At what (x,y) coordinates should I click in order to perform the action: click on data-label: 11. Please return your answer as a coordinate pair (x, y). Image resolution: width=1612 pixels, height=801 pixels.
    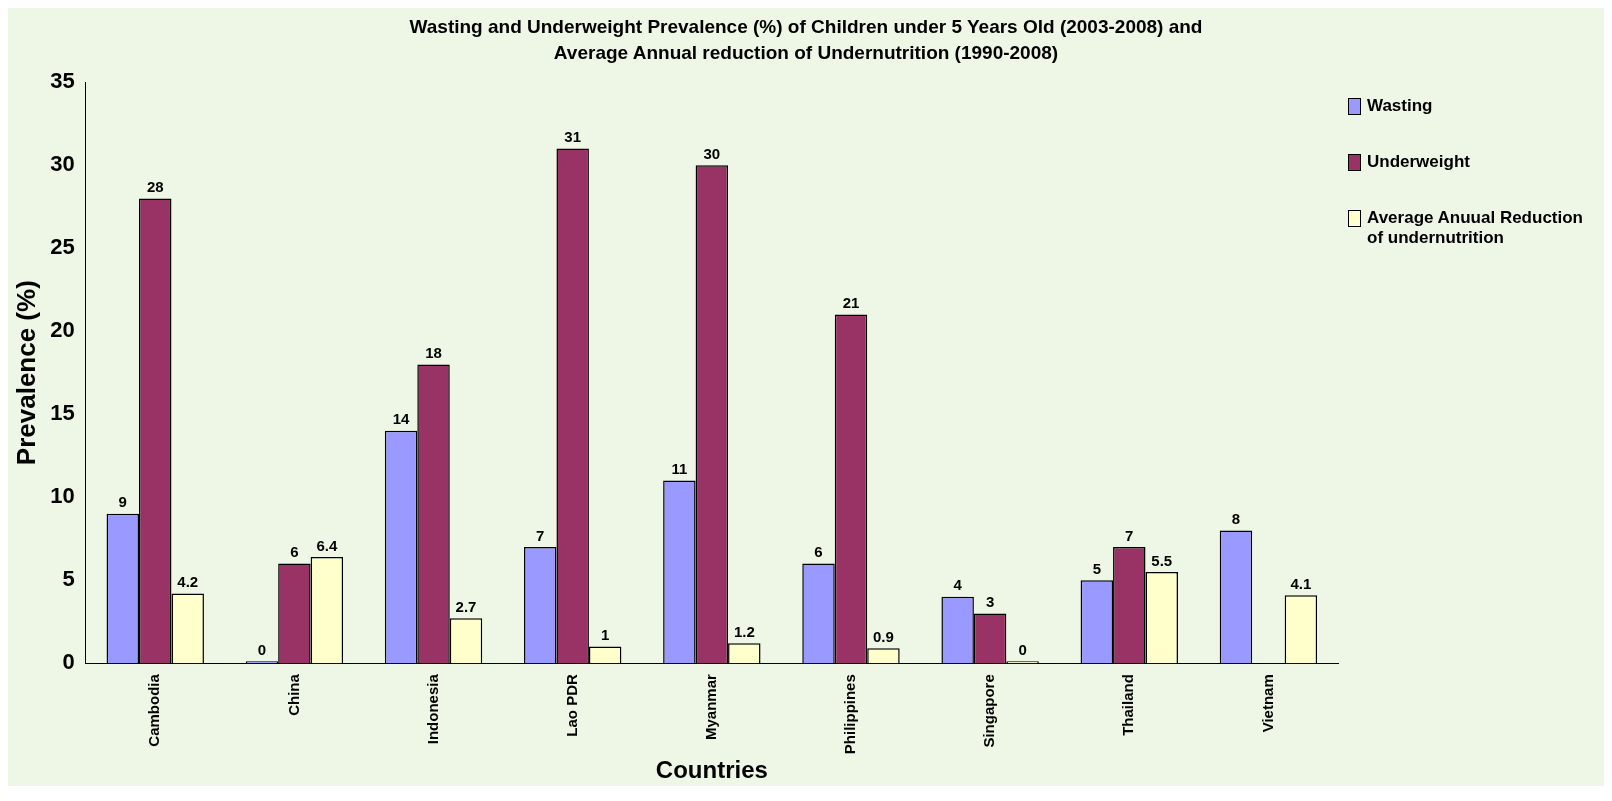
    Looking at the image, I should click on (679, 469).